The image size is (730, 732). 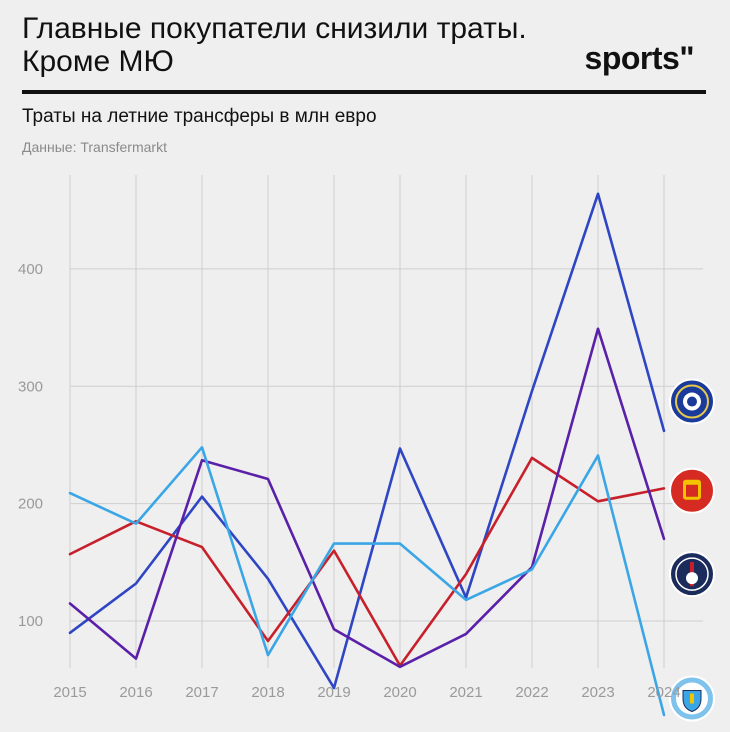 I want to click on data-source: Данные: Transfermarkt, so click(x=94, y=147).